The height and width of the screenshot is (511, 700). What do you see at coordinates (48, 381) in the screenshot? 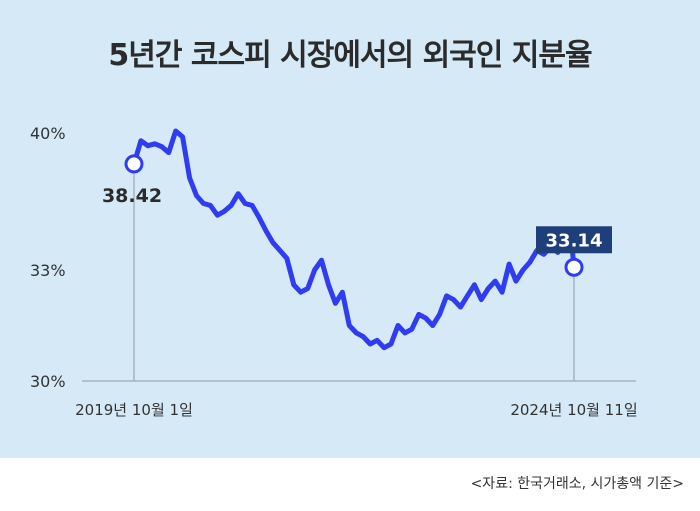
I see `y-tick-label: 30%` at bounding box center [48, 381].